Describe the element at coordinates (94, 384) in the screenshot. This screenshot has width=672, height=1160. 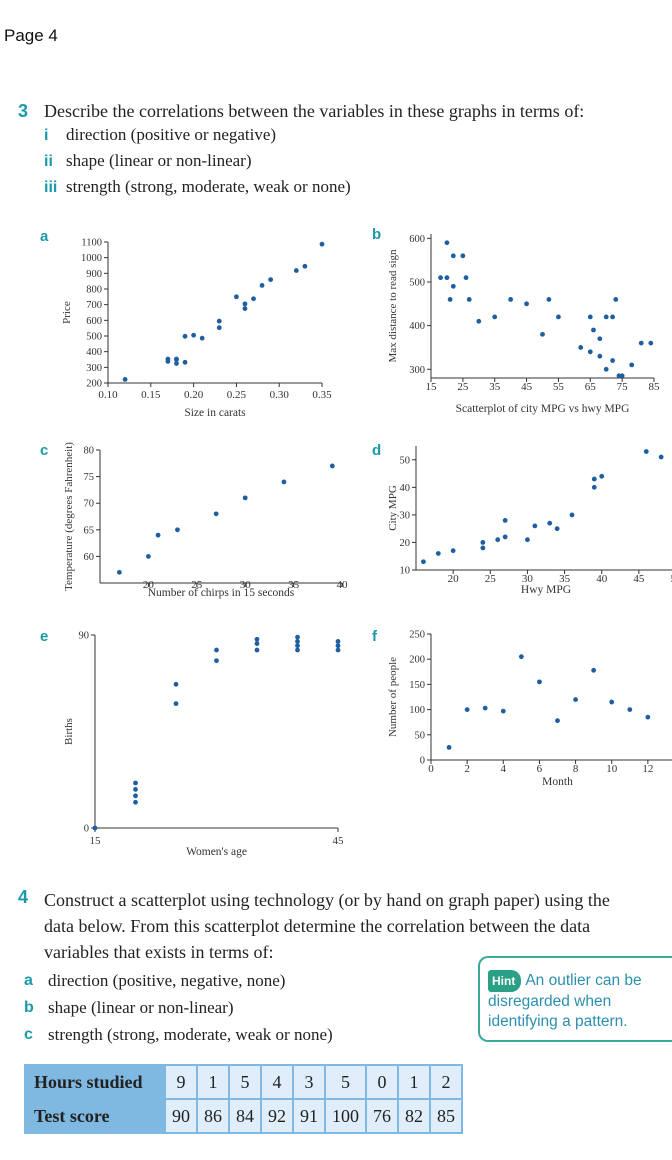
I see `y-tick-label: 200` at that location.